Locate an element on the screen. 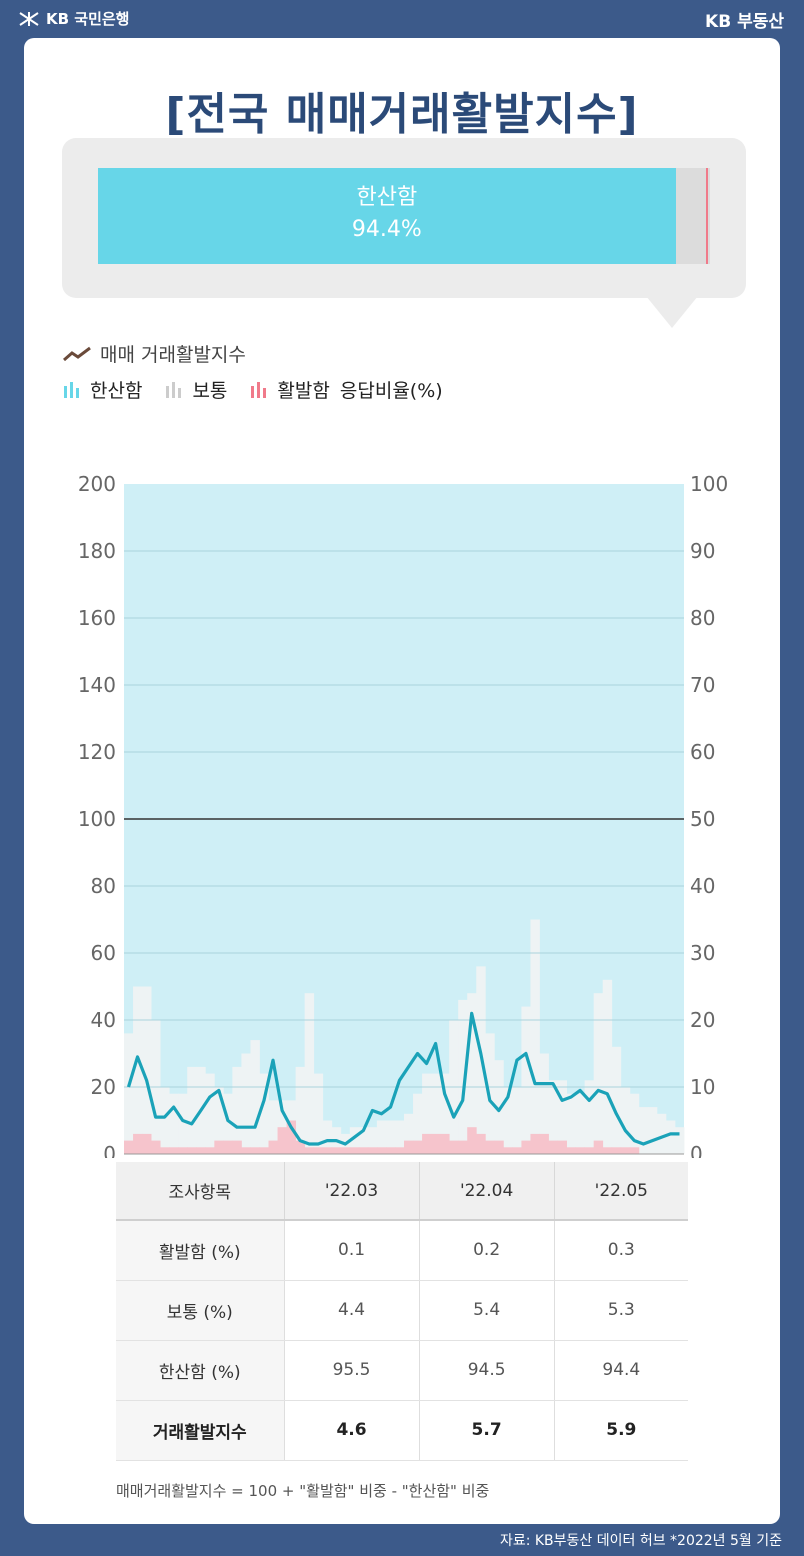 The image size is (804, 1556). table-header-cell: '22.04 is located at coordinates (487, 1191).